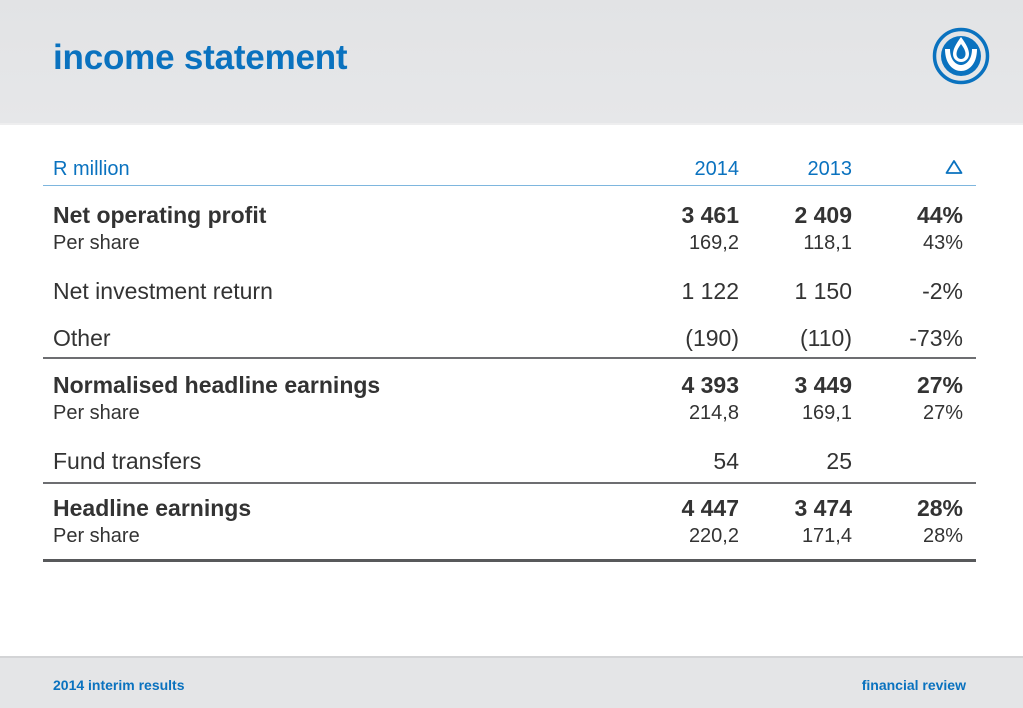  Describe the element at coordinates (710, 385) in the screenshot. I see `cell-2014: 4 393` at that location.